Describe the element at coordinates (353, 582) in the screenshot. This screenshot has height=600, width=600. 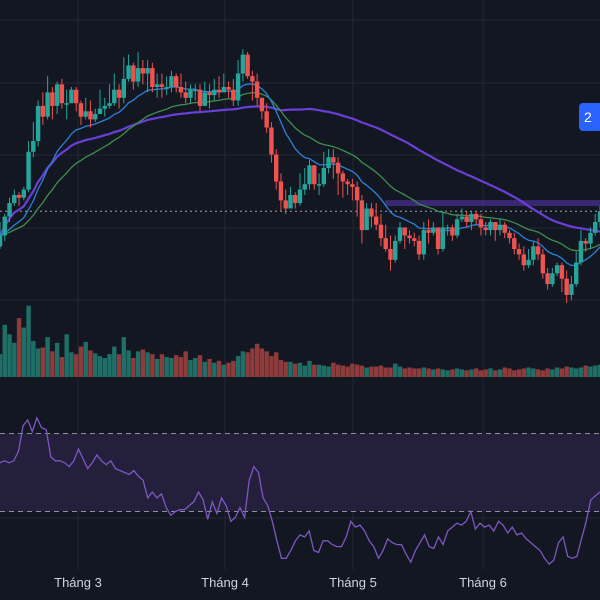
I see `x-tick-label: Tháng 5` at that location.